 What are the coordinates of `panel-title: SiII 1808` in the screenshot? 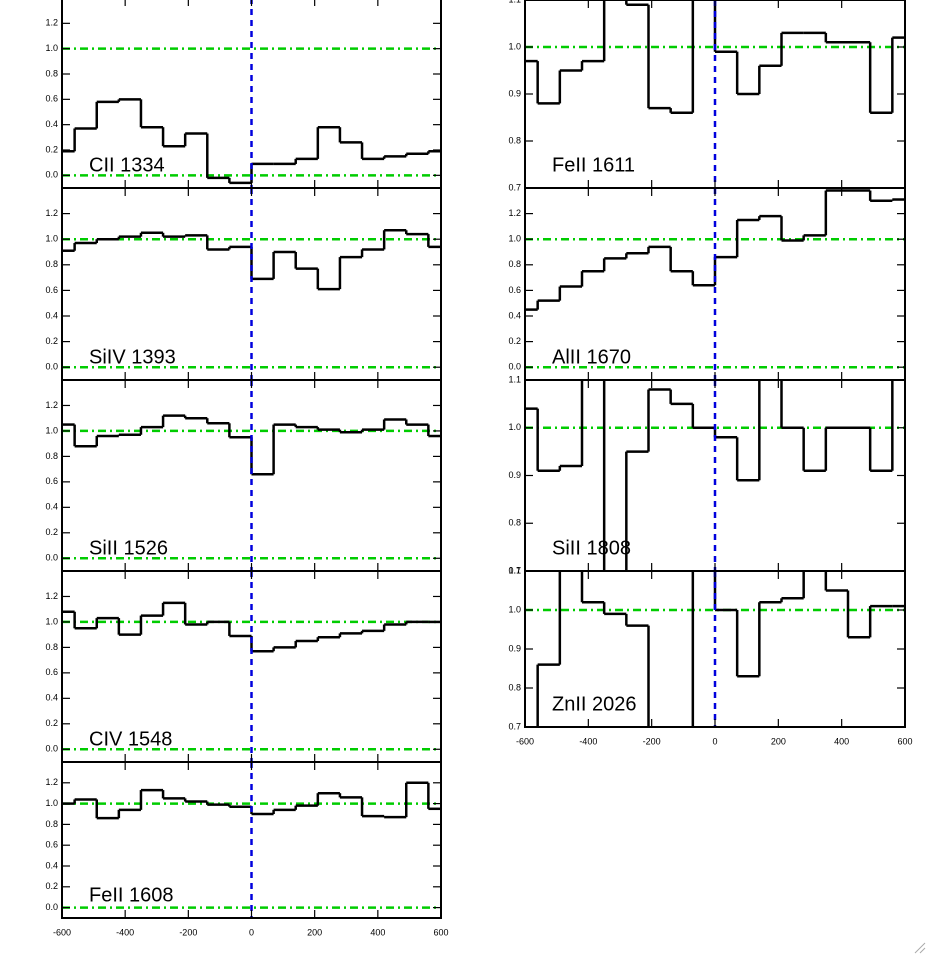 It's located at (591, 548).